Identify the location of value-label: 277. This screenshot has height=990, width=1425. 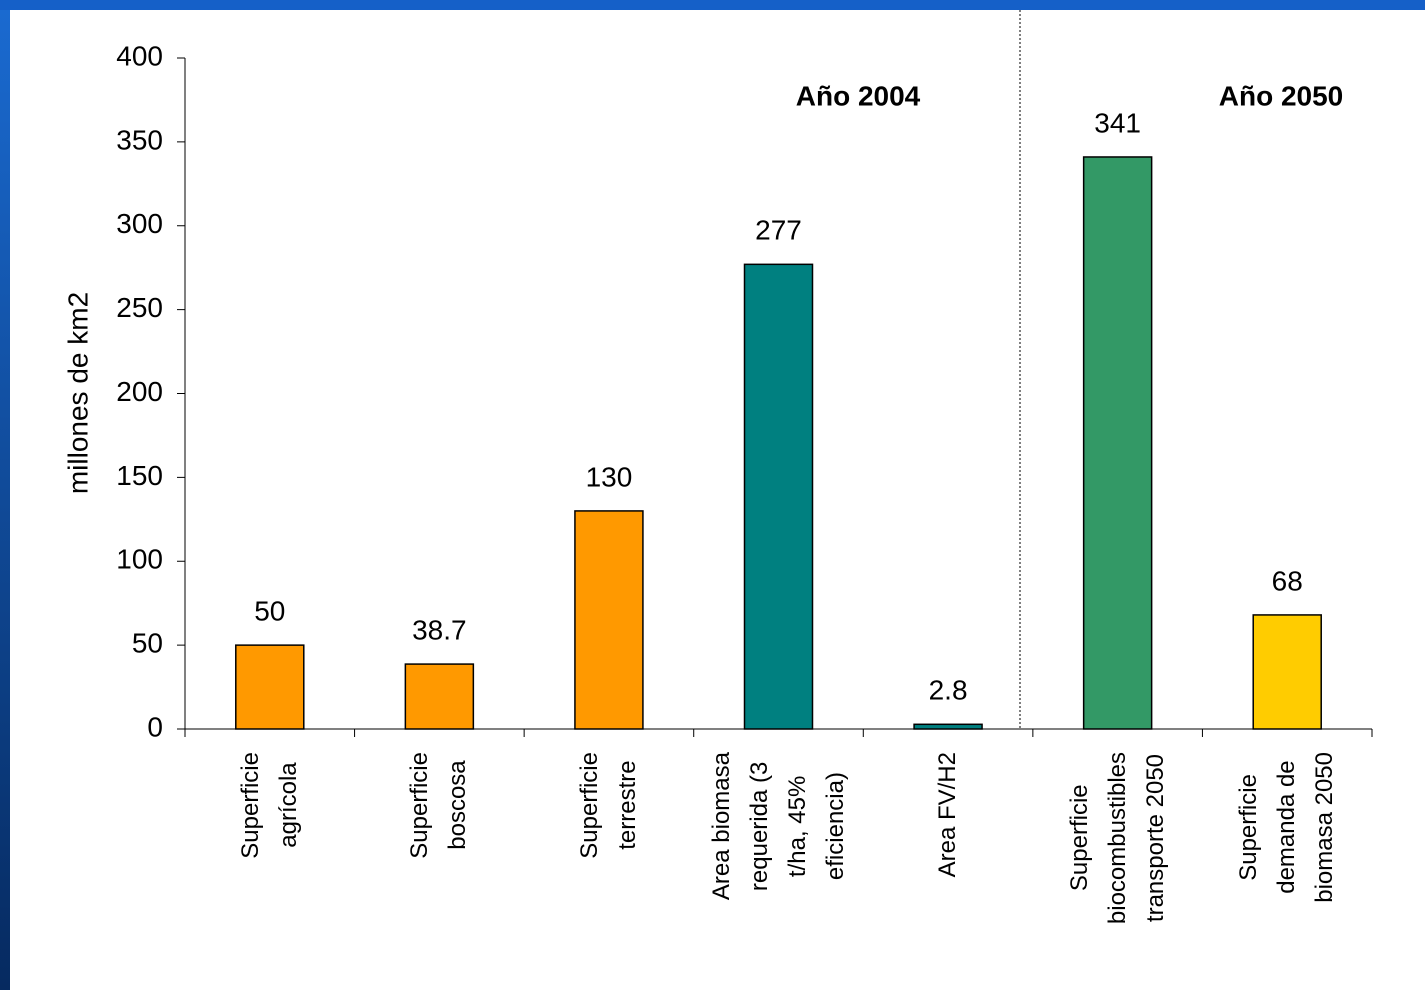
(778, 230).